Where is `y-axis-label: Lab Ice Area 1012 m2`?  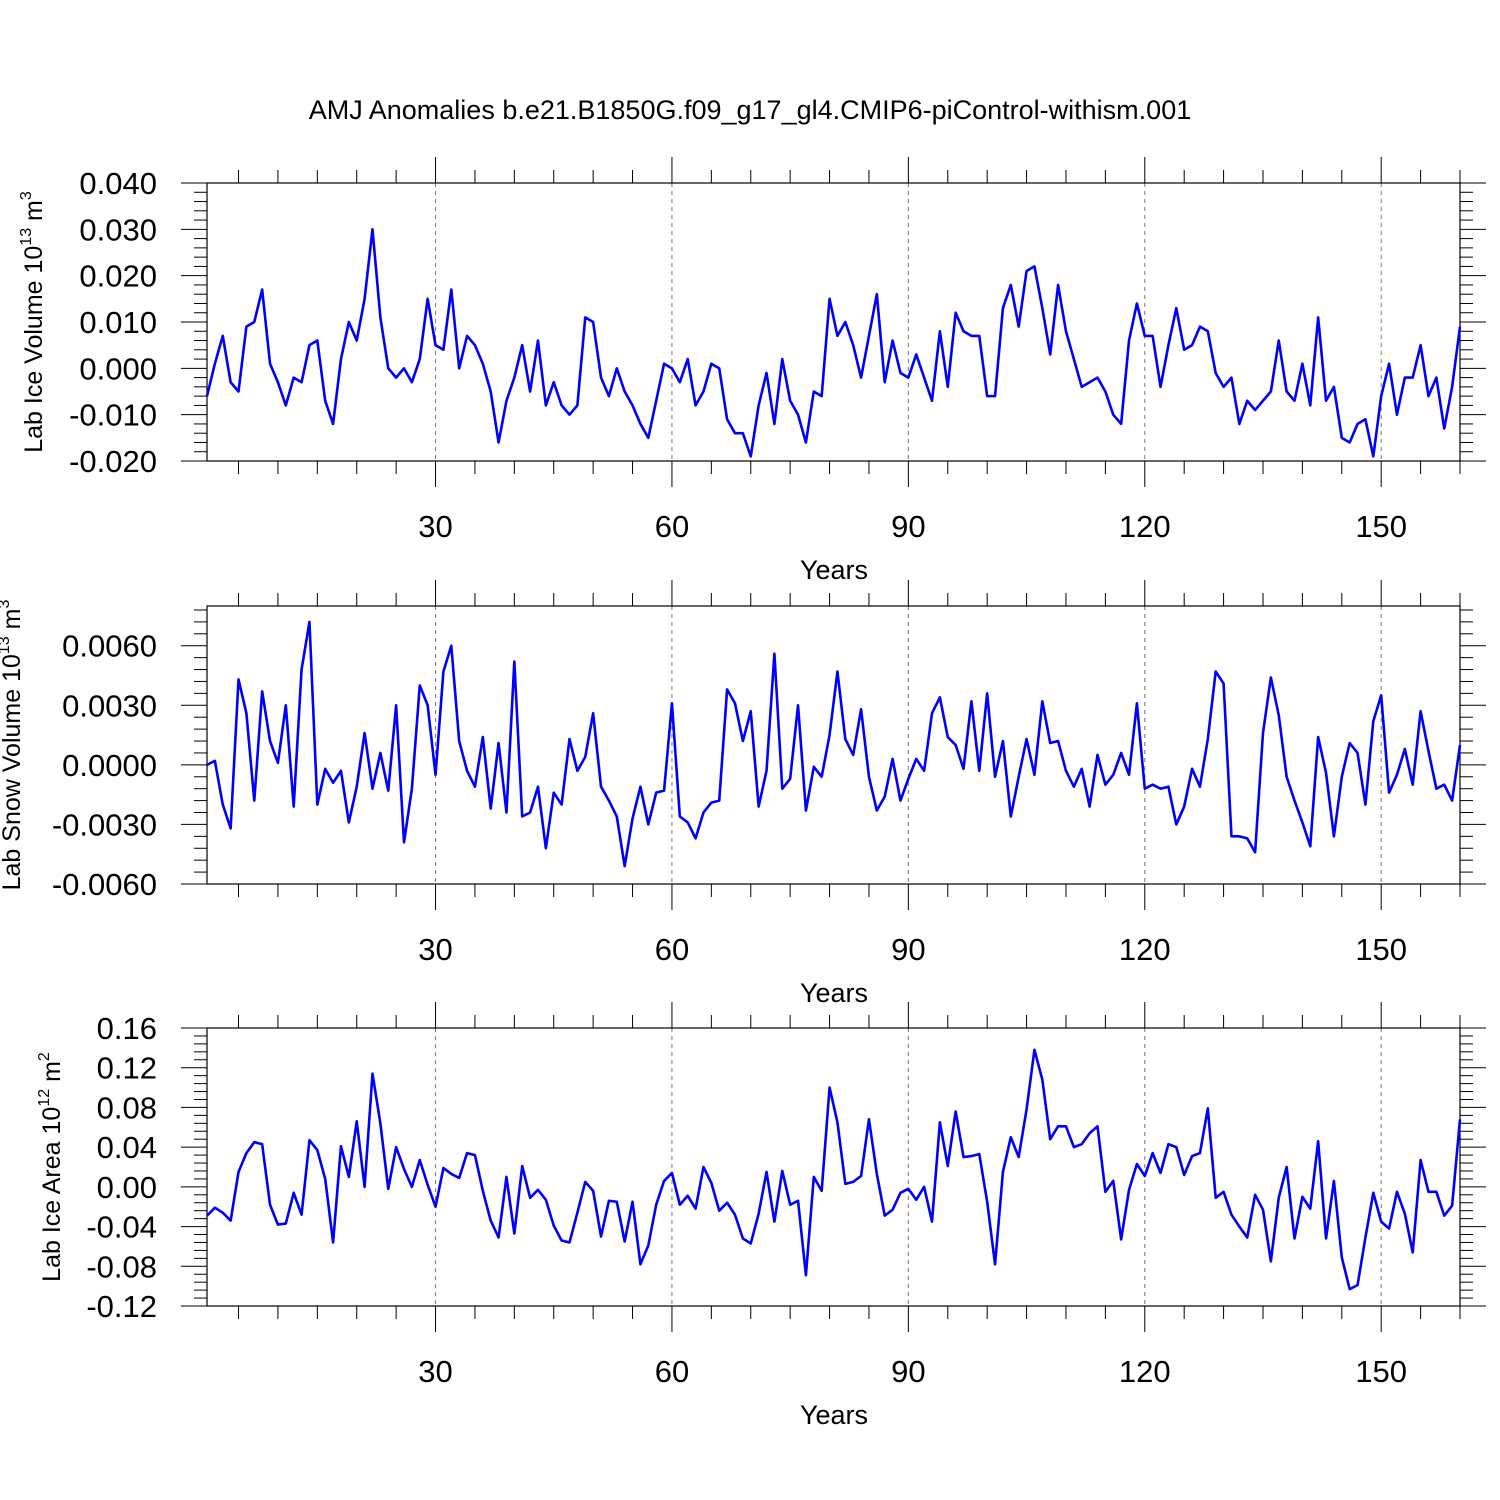 y-axis-label: Lab Ice Area 1012 m2 is located at coordinates (51, 1167).